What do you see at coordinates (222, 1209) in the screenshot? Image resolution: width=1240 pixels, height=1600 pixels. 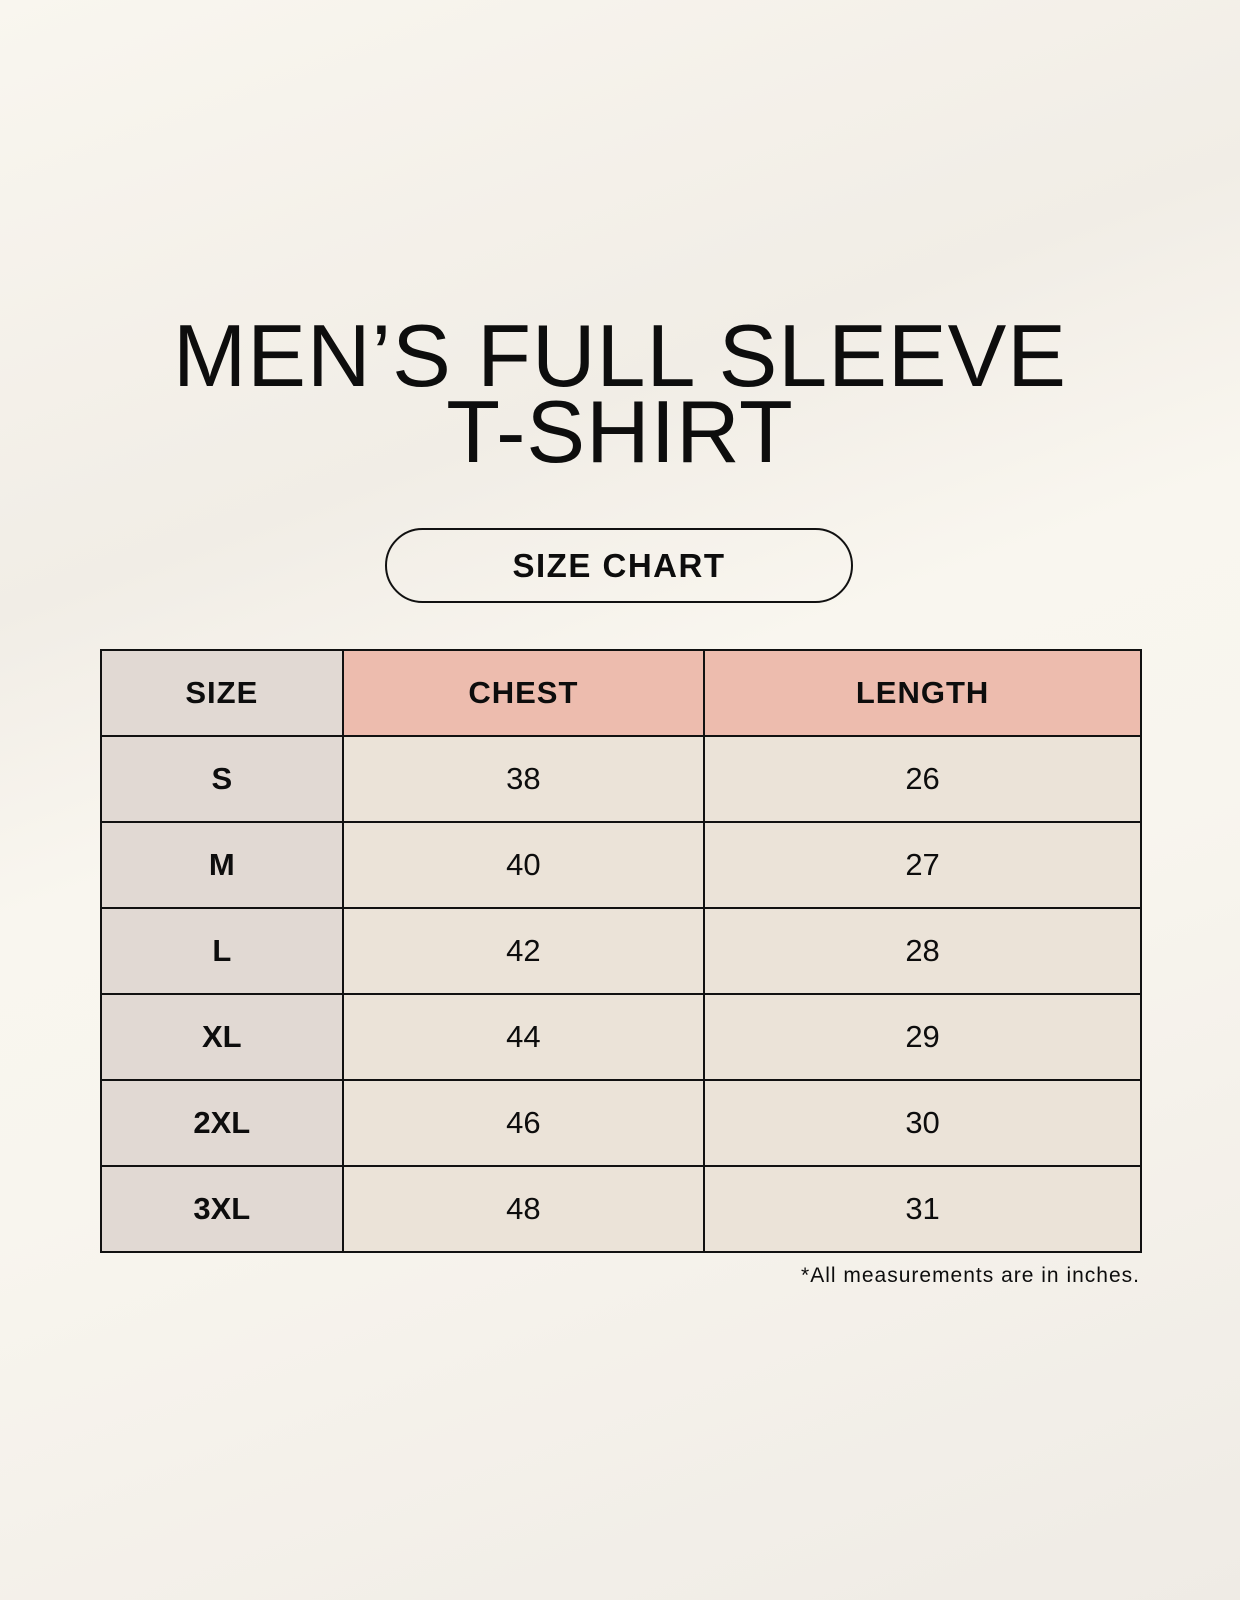 I see `size-cell: 3XL` at bounding box center [222, 1209].